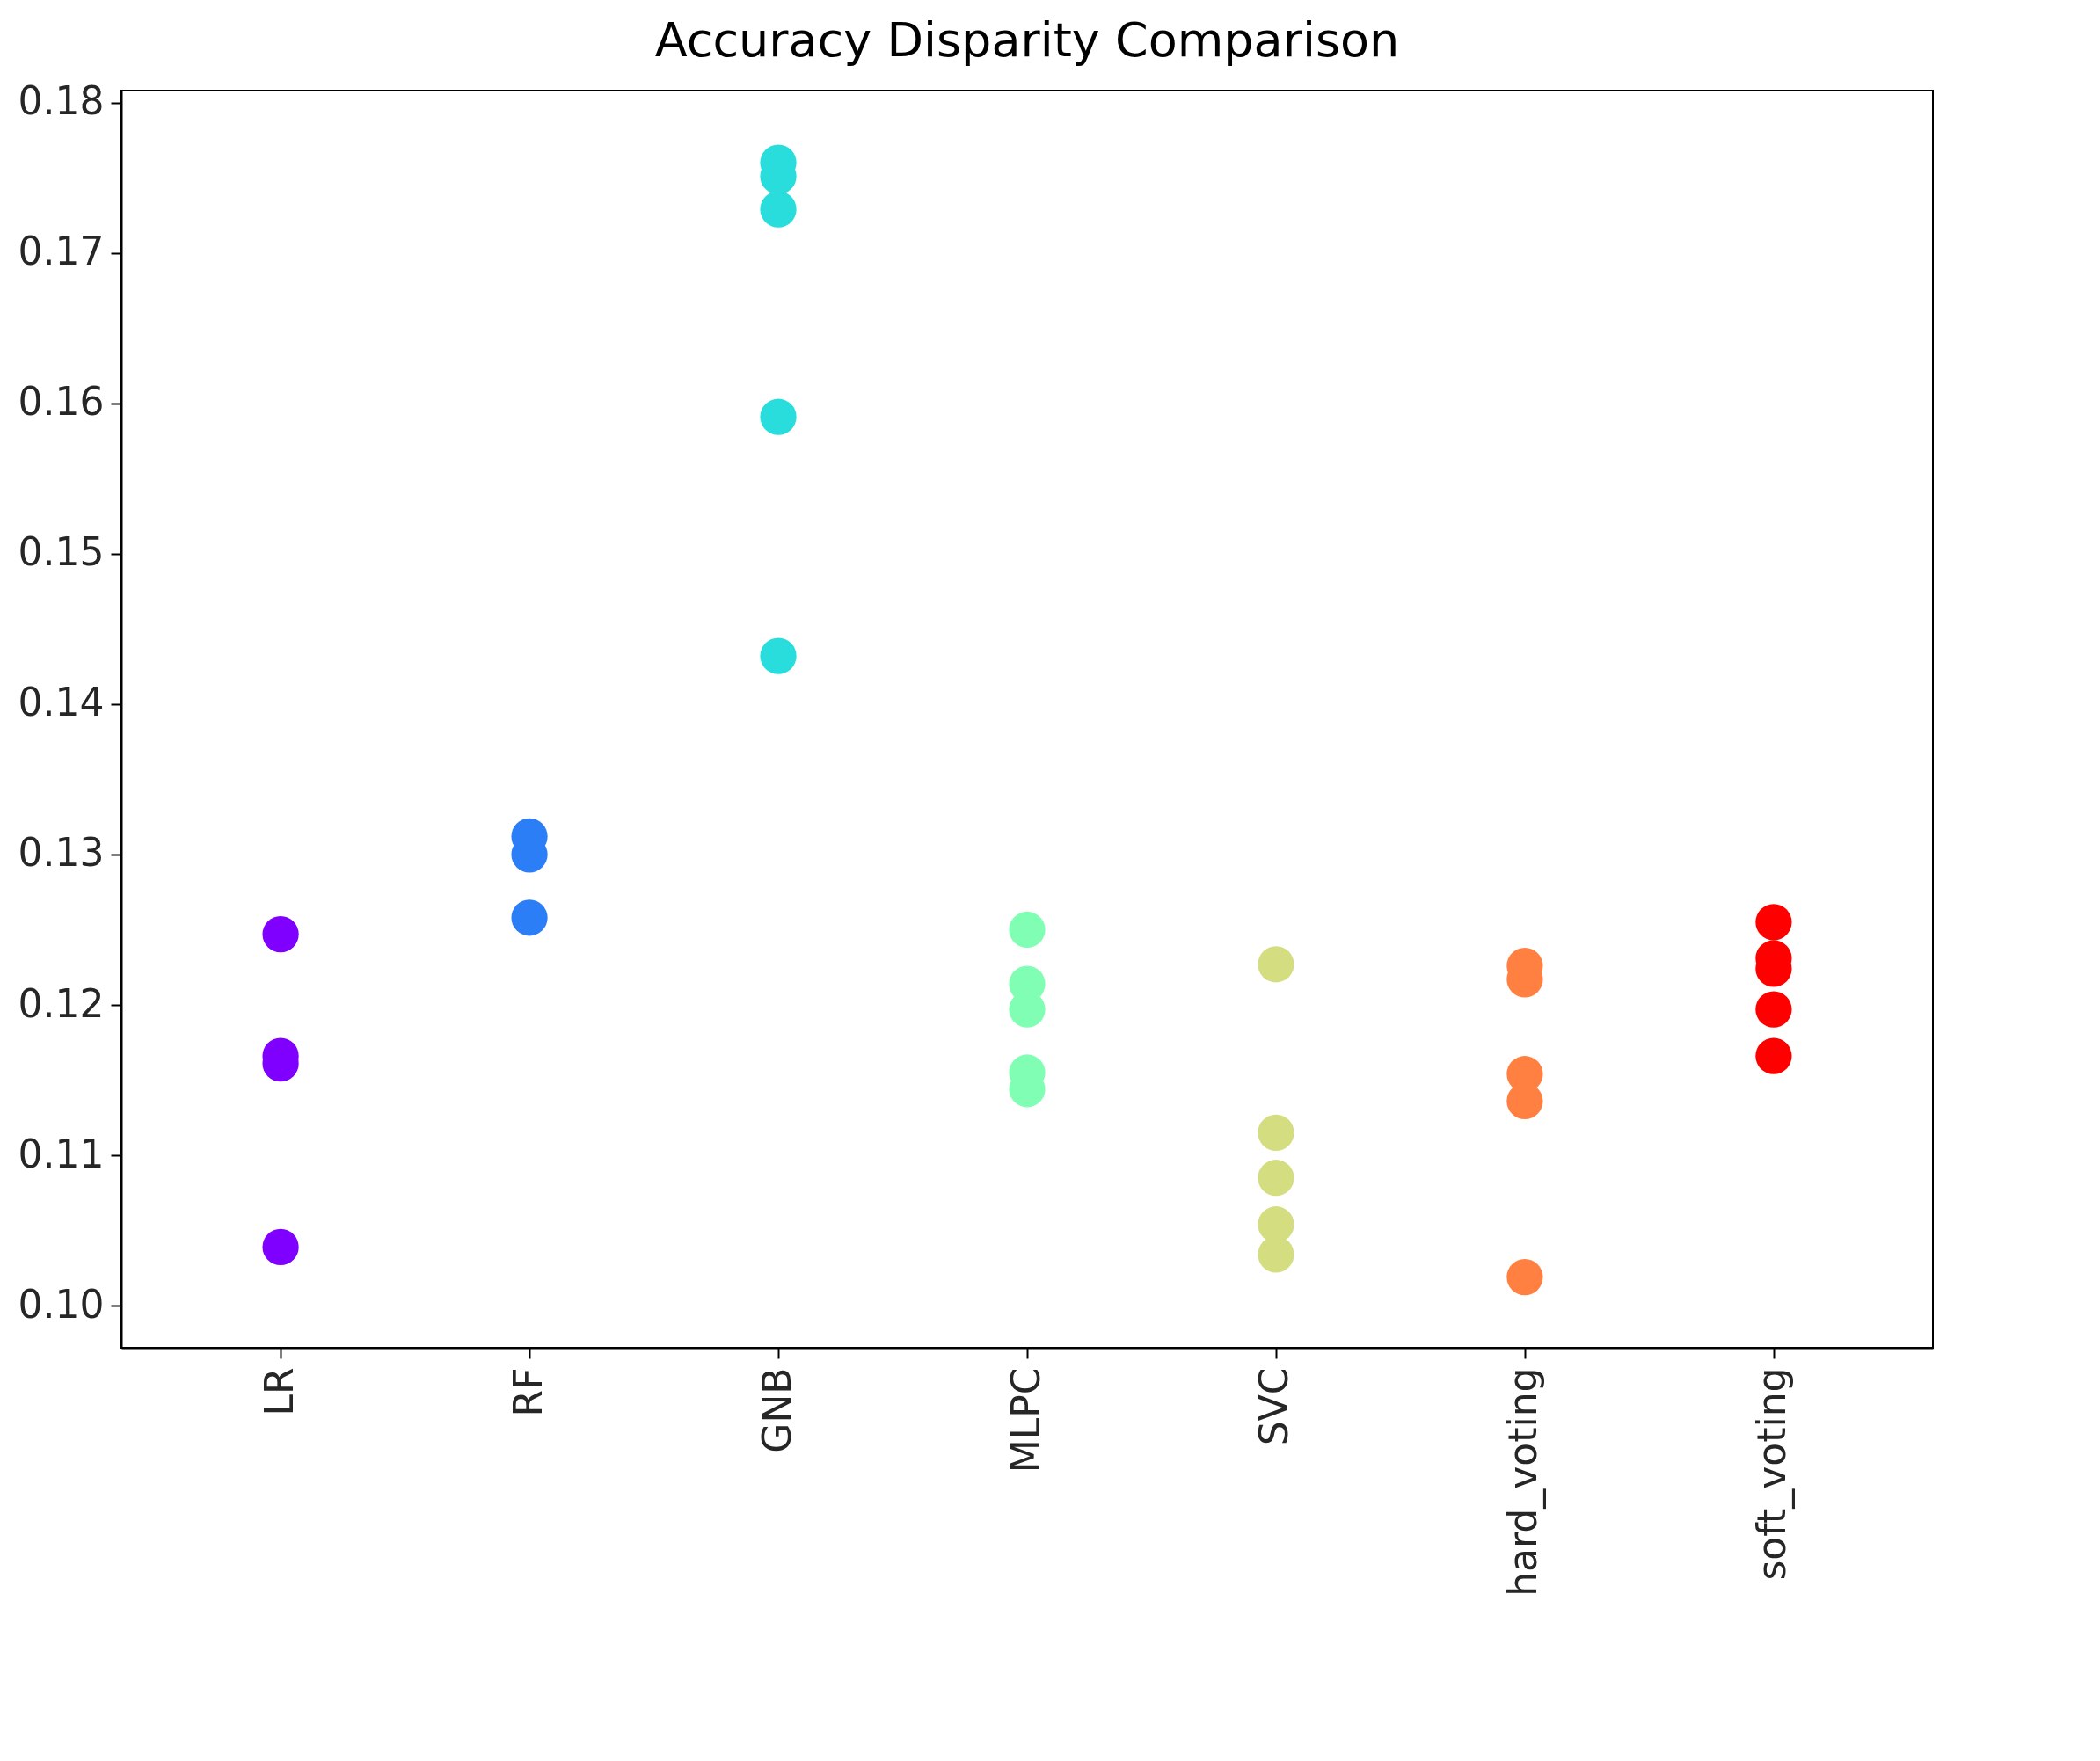  What do you see at coordinates (62, 702) in the screenshot?
I see `y-tick-label: 0.14` at bounding box center [62, 702].